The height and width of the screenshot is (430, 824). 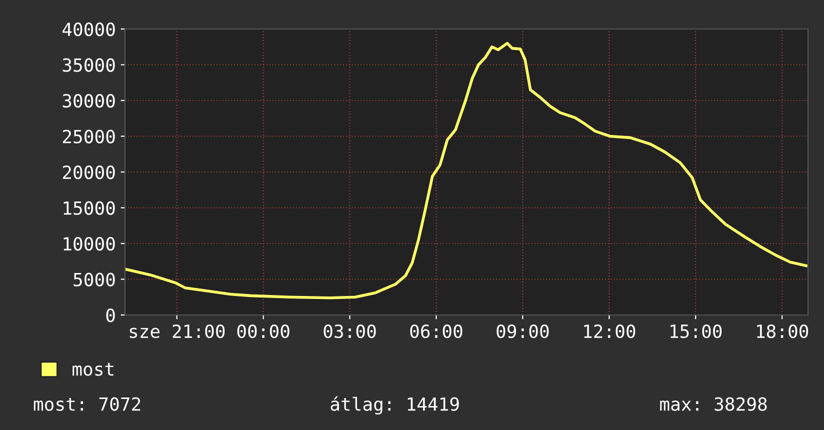 What do you see at coordinates (88, 65) in the screenshot?
I see `y-tick-label: 35000` at bounding box center [88, 65].